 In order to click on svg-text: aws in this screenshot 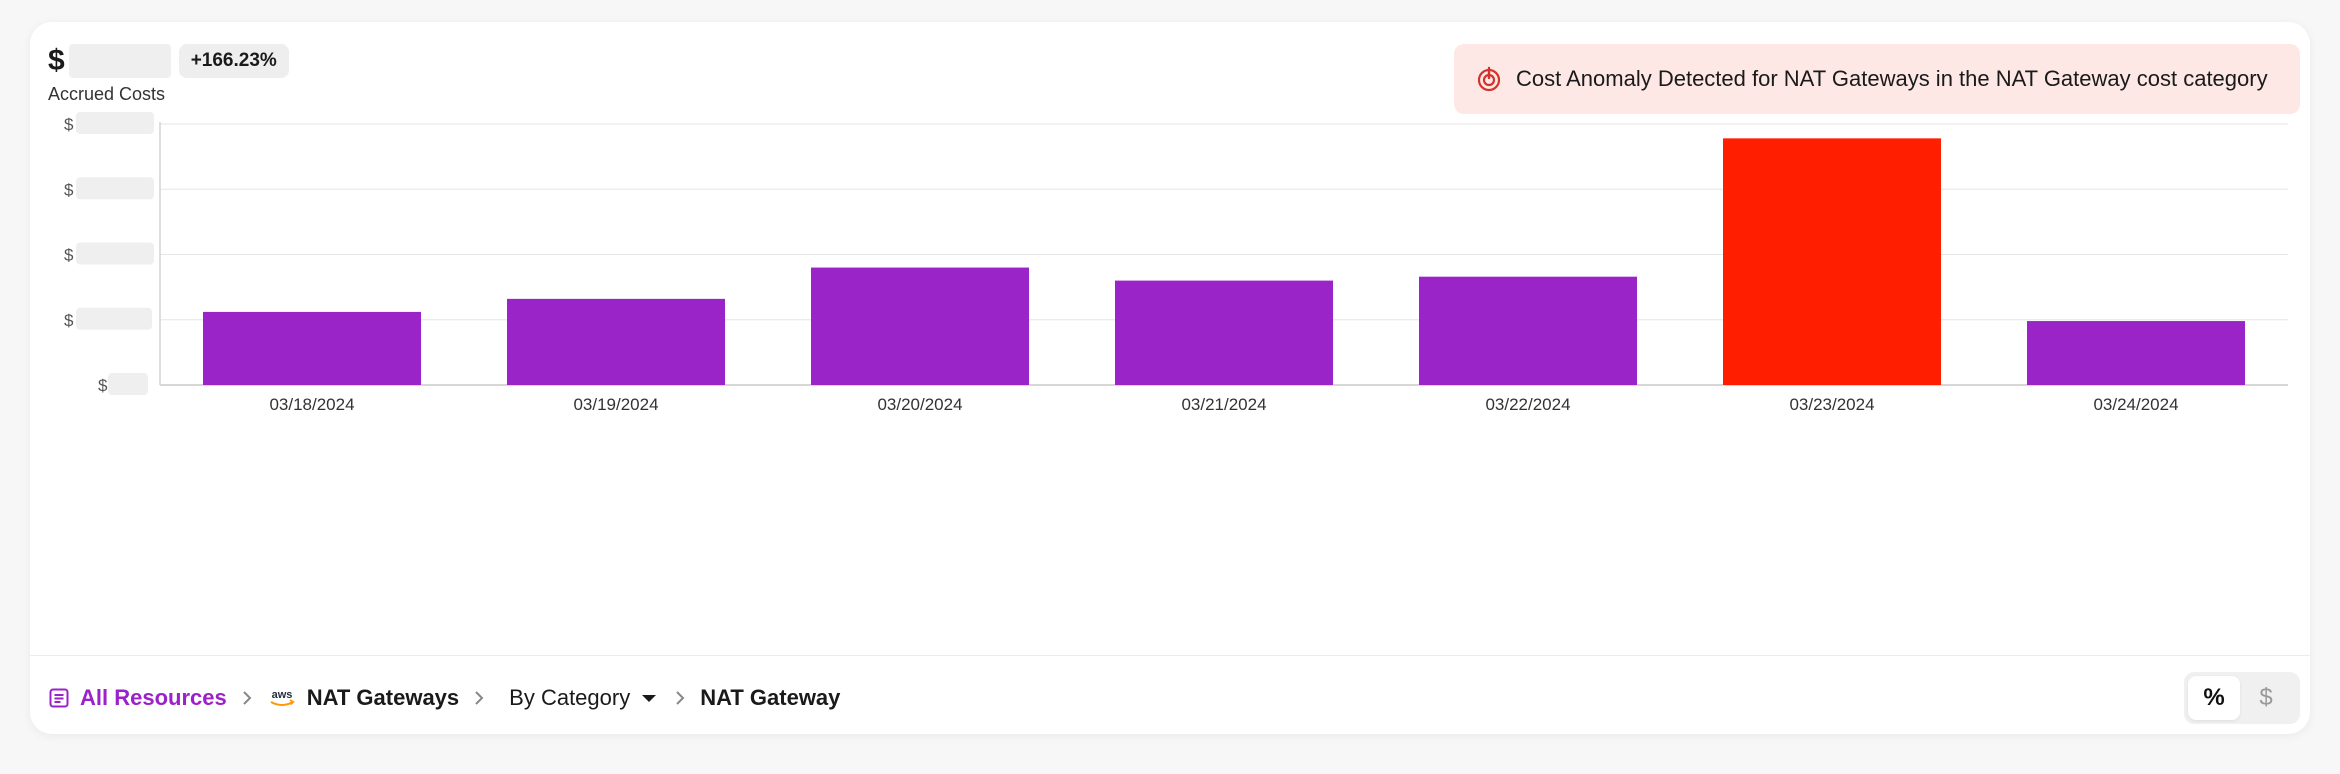, I will do `click(281, 695)`.